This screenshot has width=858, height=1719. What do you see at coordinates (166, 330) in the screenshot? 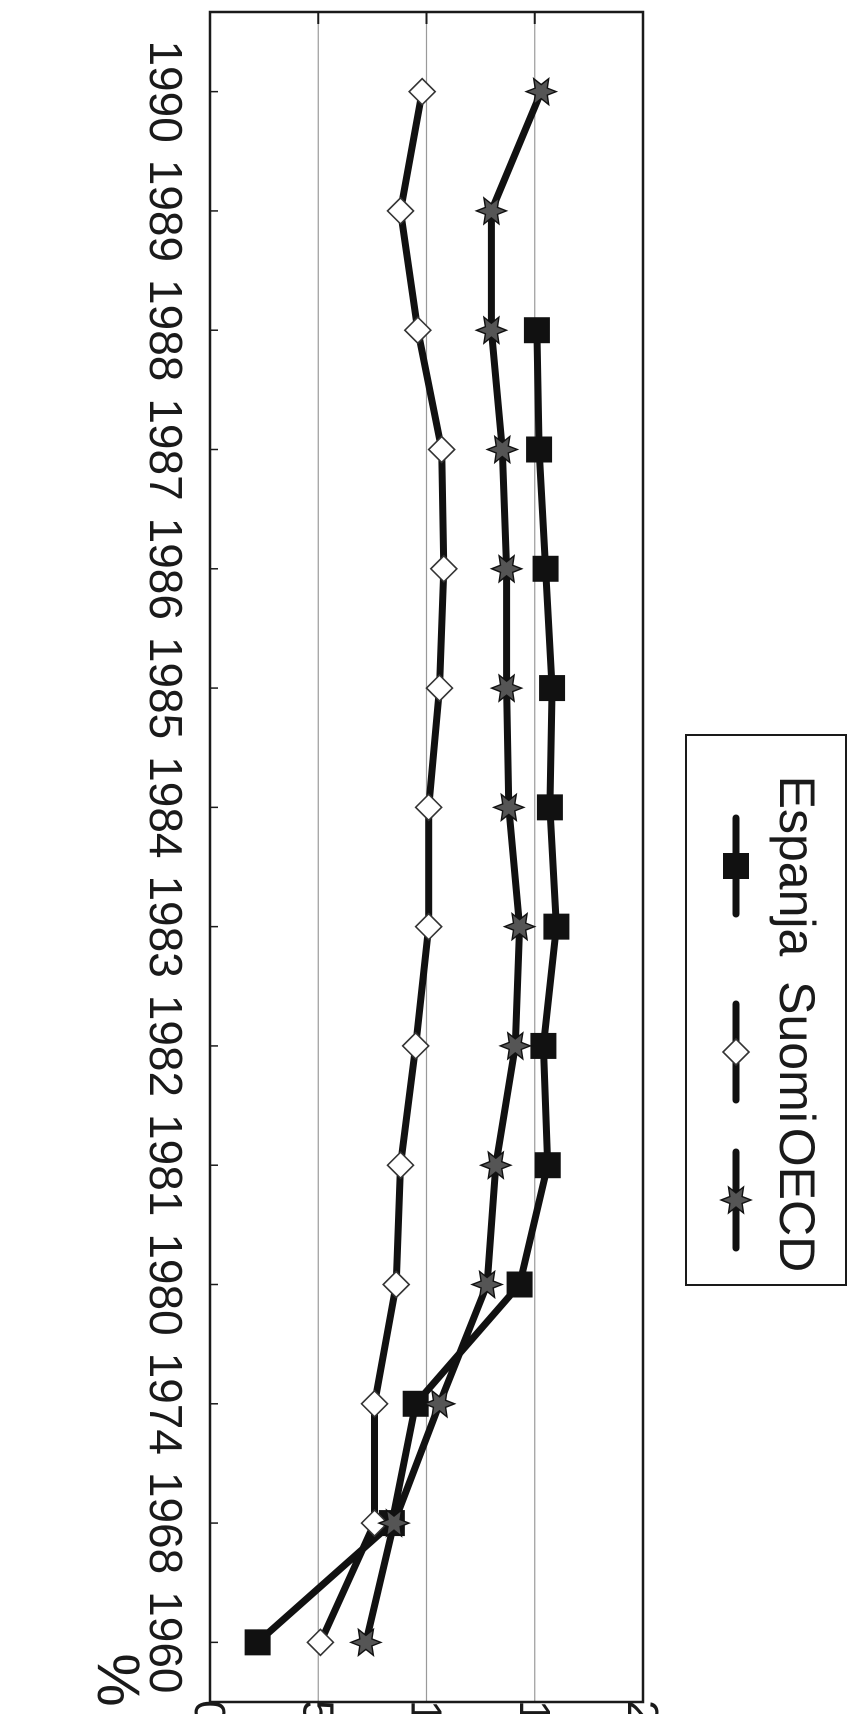
I see `x-tick-label: 1988` at bounding box center [166, 330].